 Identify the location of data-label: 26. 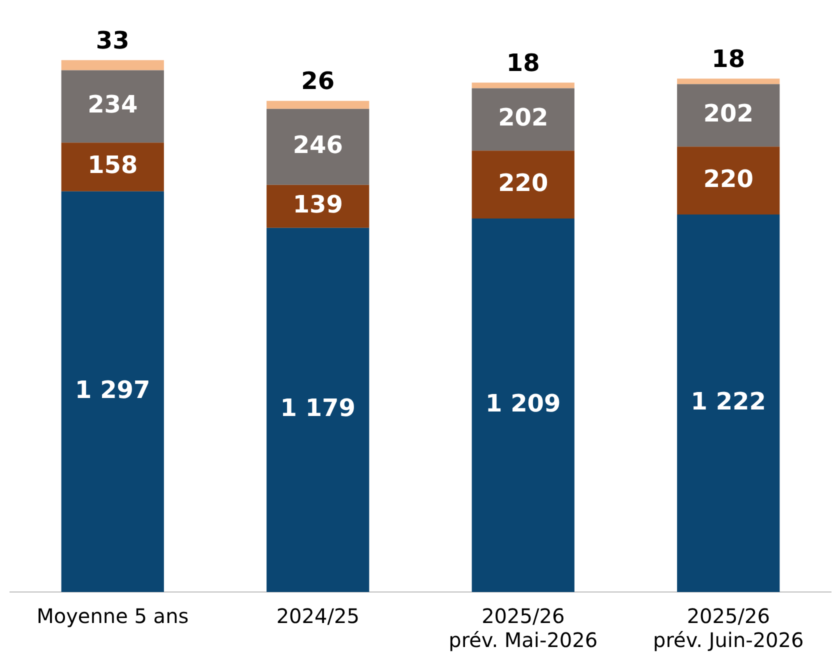
(318, 81).